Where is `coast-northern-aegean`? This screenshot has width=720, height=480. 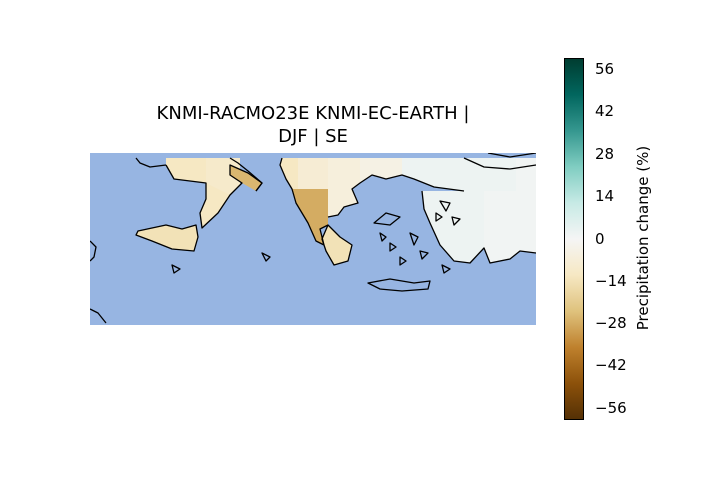
coast-northern-aegean is located at coordinates (396, 196).